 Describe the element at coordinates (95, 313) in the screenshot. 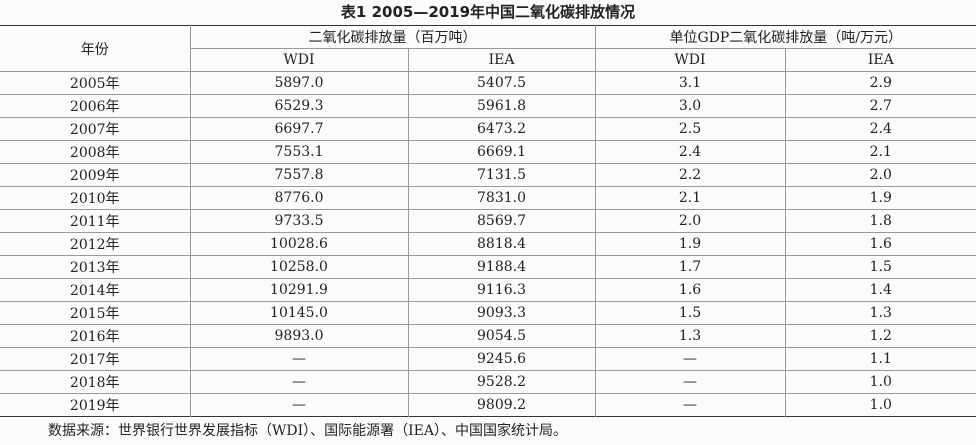

I see `year-cell: 2015年` at that location.